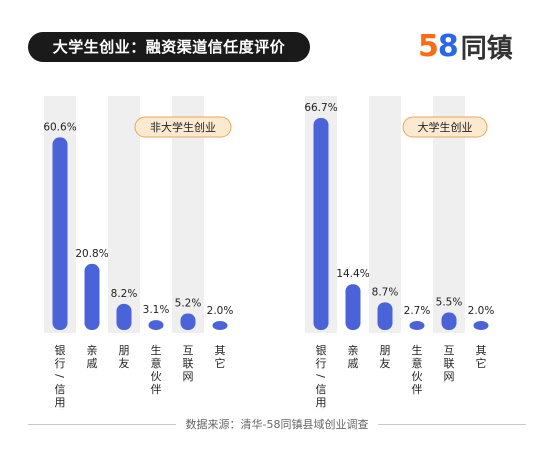 This screenshot has height=463, width=554. Describe the element at coordinates (385, 292) in the screenshot. I see `value-label-3: 8.7%` at that location.